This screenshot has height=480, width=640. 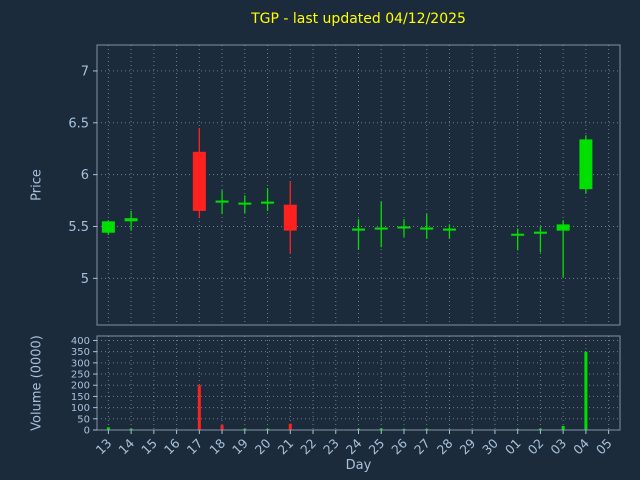 I want to click on day-tick-label: 02, so click(x=536, y=447).